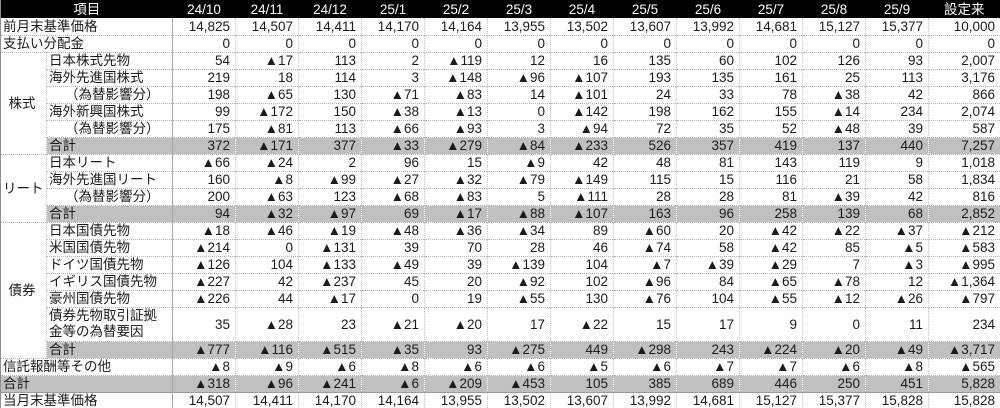  Describe the element at coordinates (519, 298) in the screenshot. I see `value-cell: ▲55` at that location.